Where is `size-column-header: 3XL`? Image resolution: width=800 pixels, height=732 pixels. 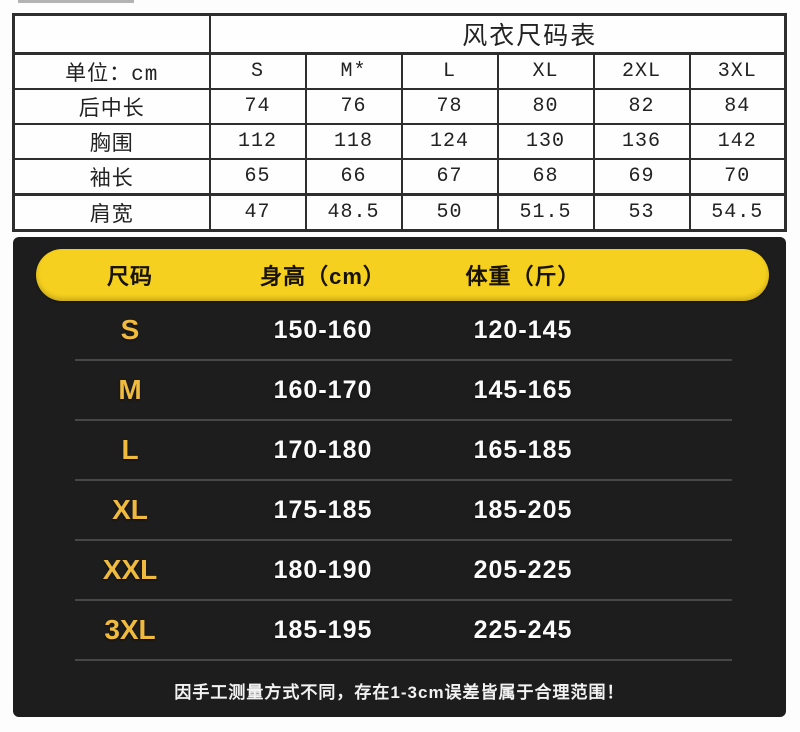 size-column-header: 3XL is located at coordinates (737, 71).